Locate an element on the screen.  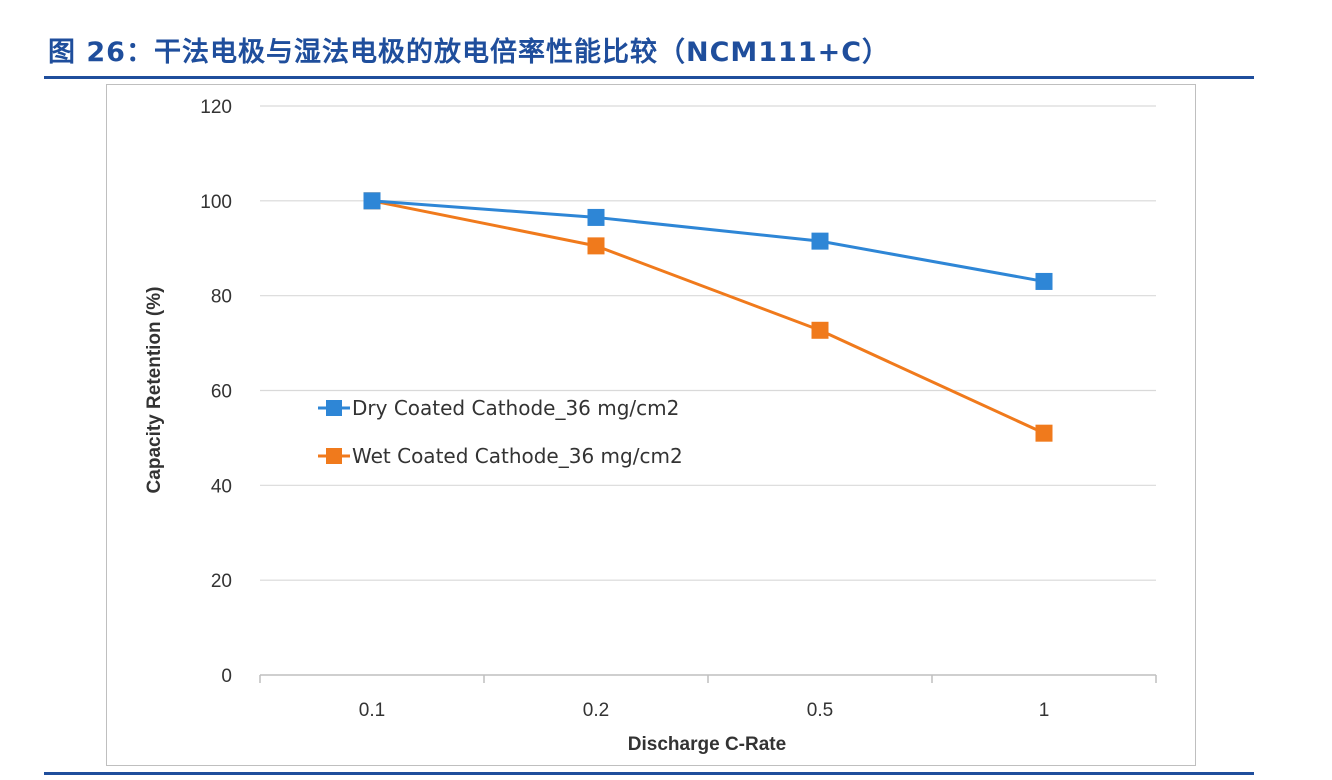
legend-item-0: Dry Coated Cathode_36 mg/cm2 is located at coordinates (498, 408).